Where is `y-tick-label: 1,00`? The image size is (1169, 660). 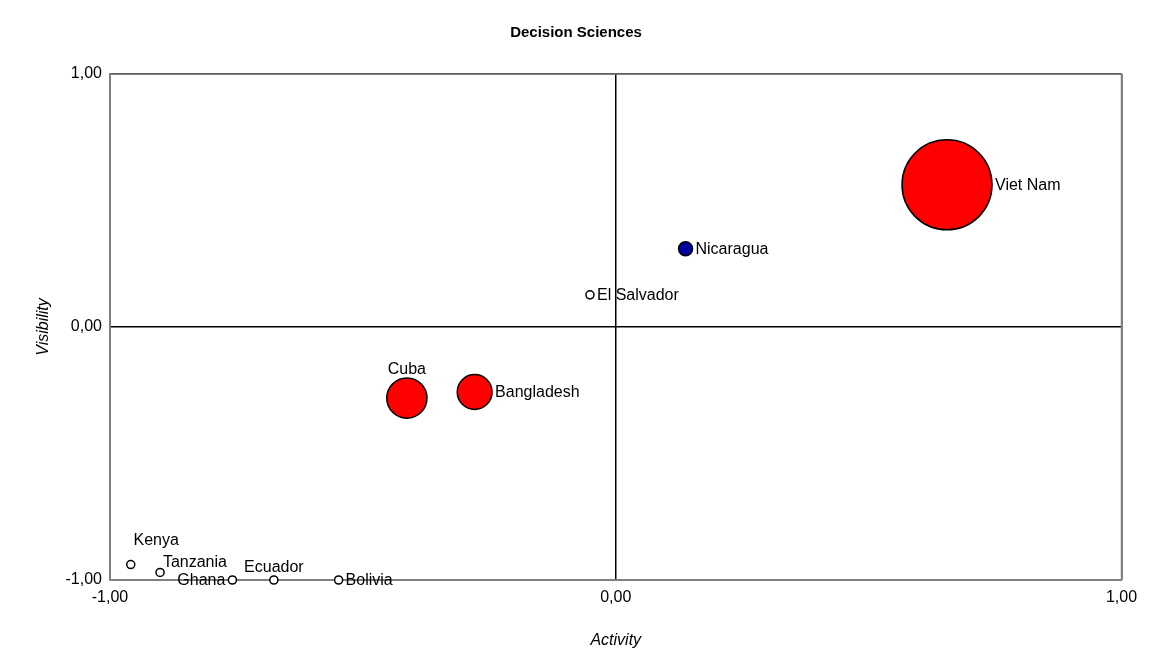 y-tick-label: 1,00 is located at coordinates (86, 73).